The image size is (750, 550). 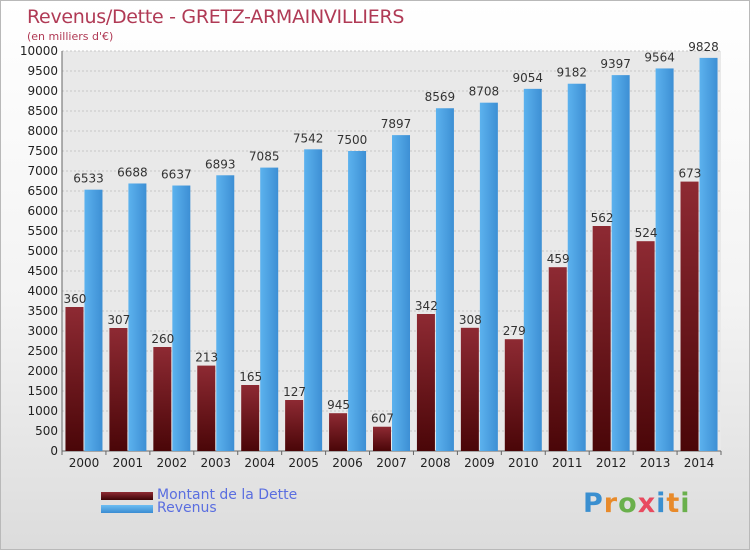 What do you see at coordinates (42, 411) in the screenshot?
I see `y-tick-label: 1000` at bounding box center [42, 411].